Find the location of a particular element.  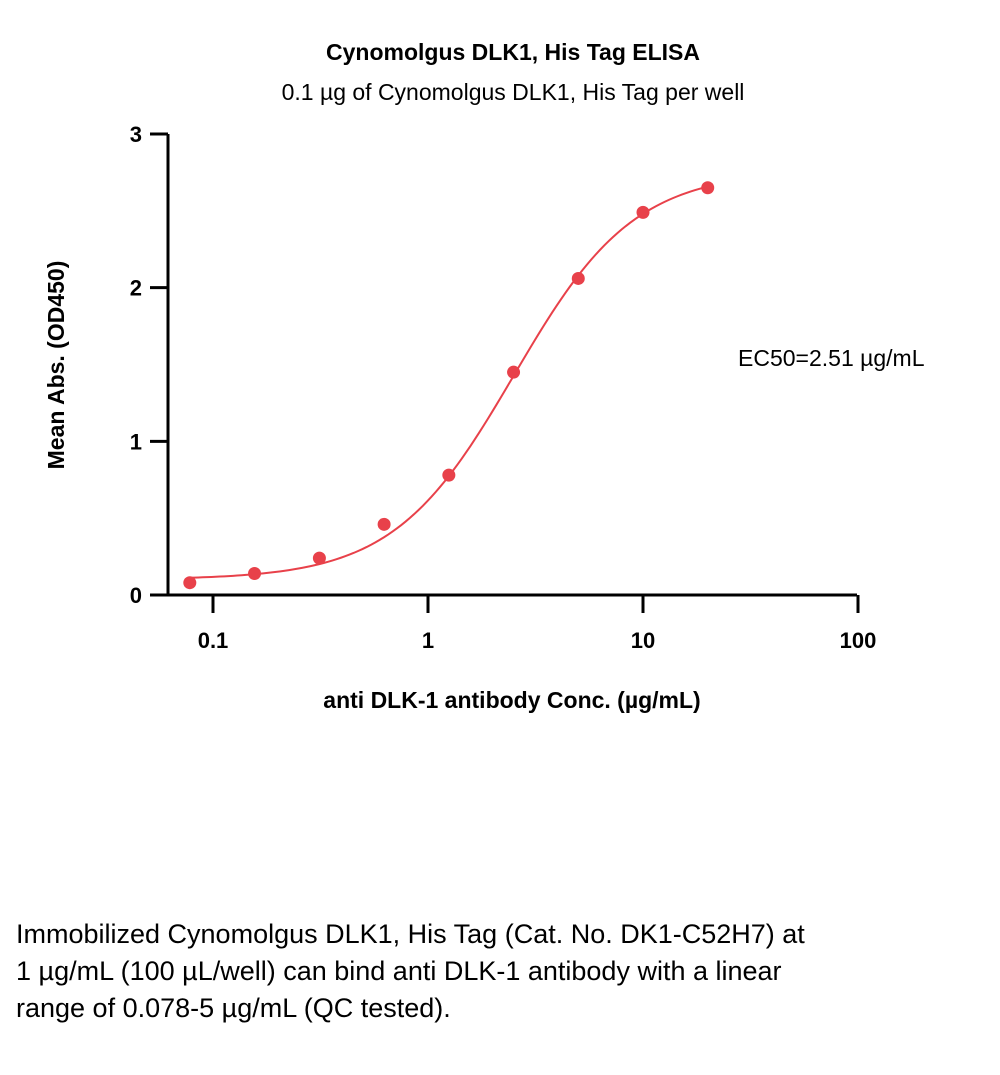

x-tick-label: 10 is located at coordinates (643, 640).